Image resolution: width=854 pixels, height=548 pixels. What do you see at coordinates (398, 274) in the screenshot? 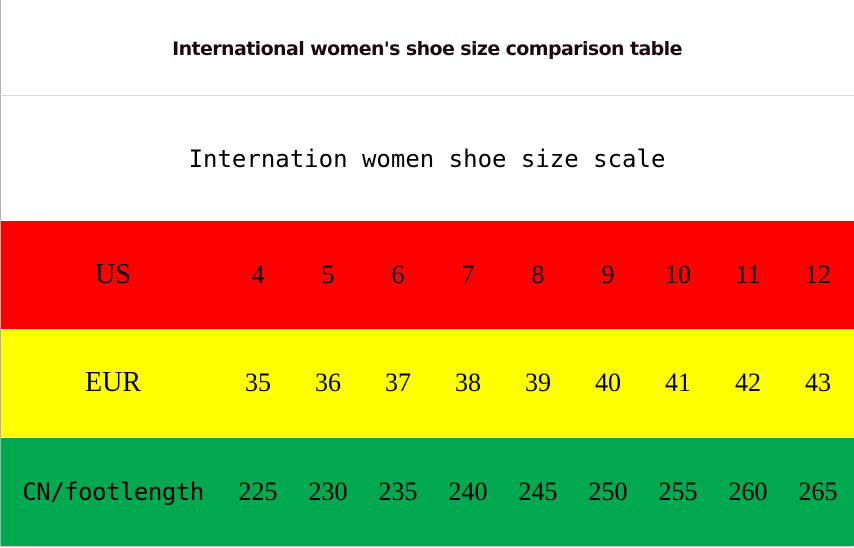
I see `size-value: 6` at bounding box center [398, 274].